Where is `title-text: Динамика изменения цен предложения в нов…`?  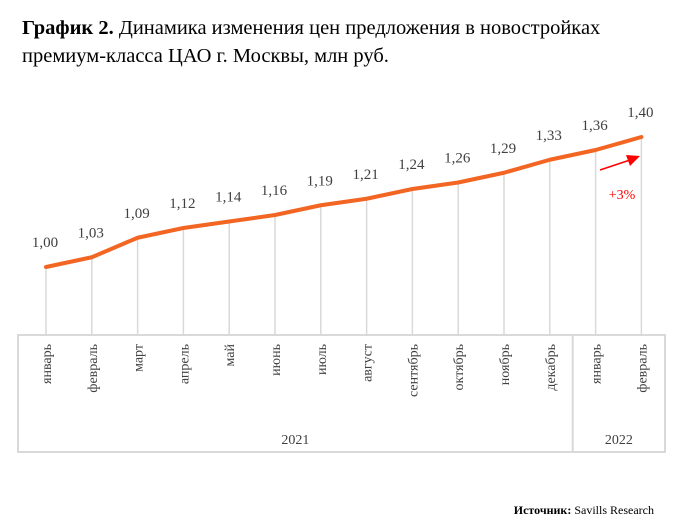 title-text: Динамика изменения цен предложения в нов… is located at coordinates (311, 42).